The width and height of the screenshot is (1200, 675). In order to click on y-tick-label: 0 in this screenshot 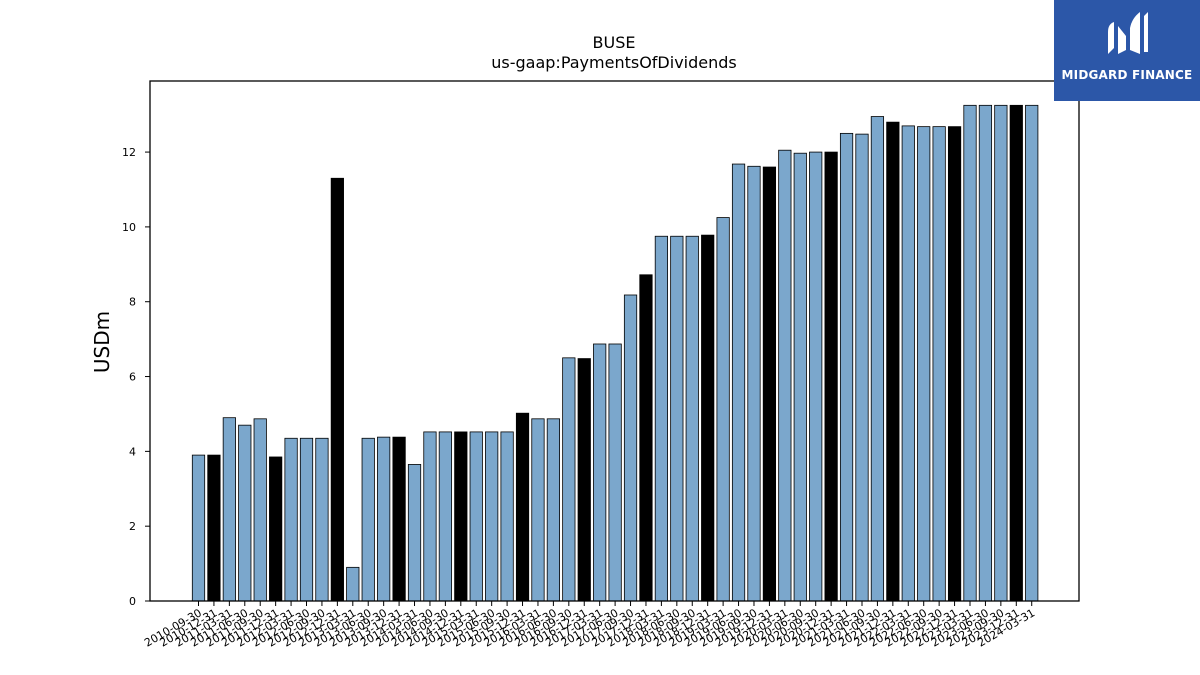, I will do `click(132, 601)`.